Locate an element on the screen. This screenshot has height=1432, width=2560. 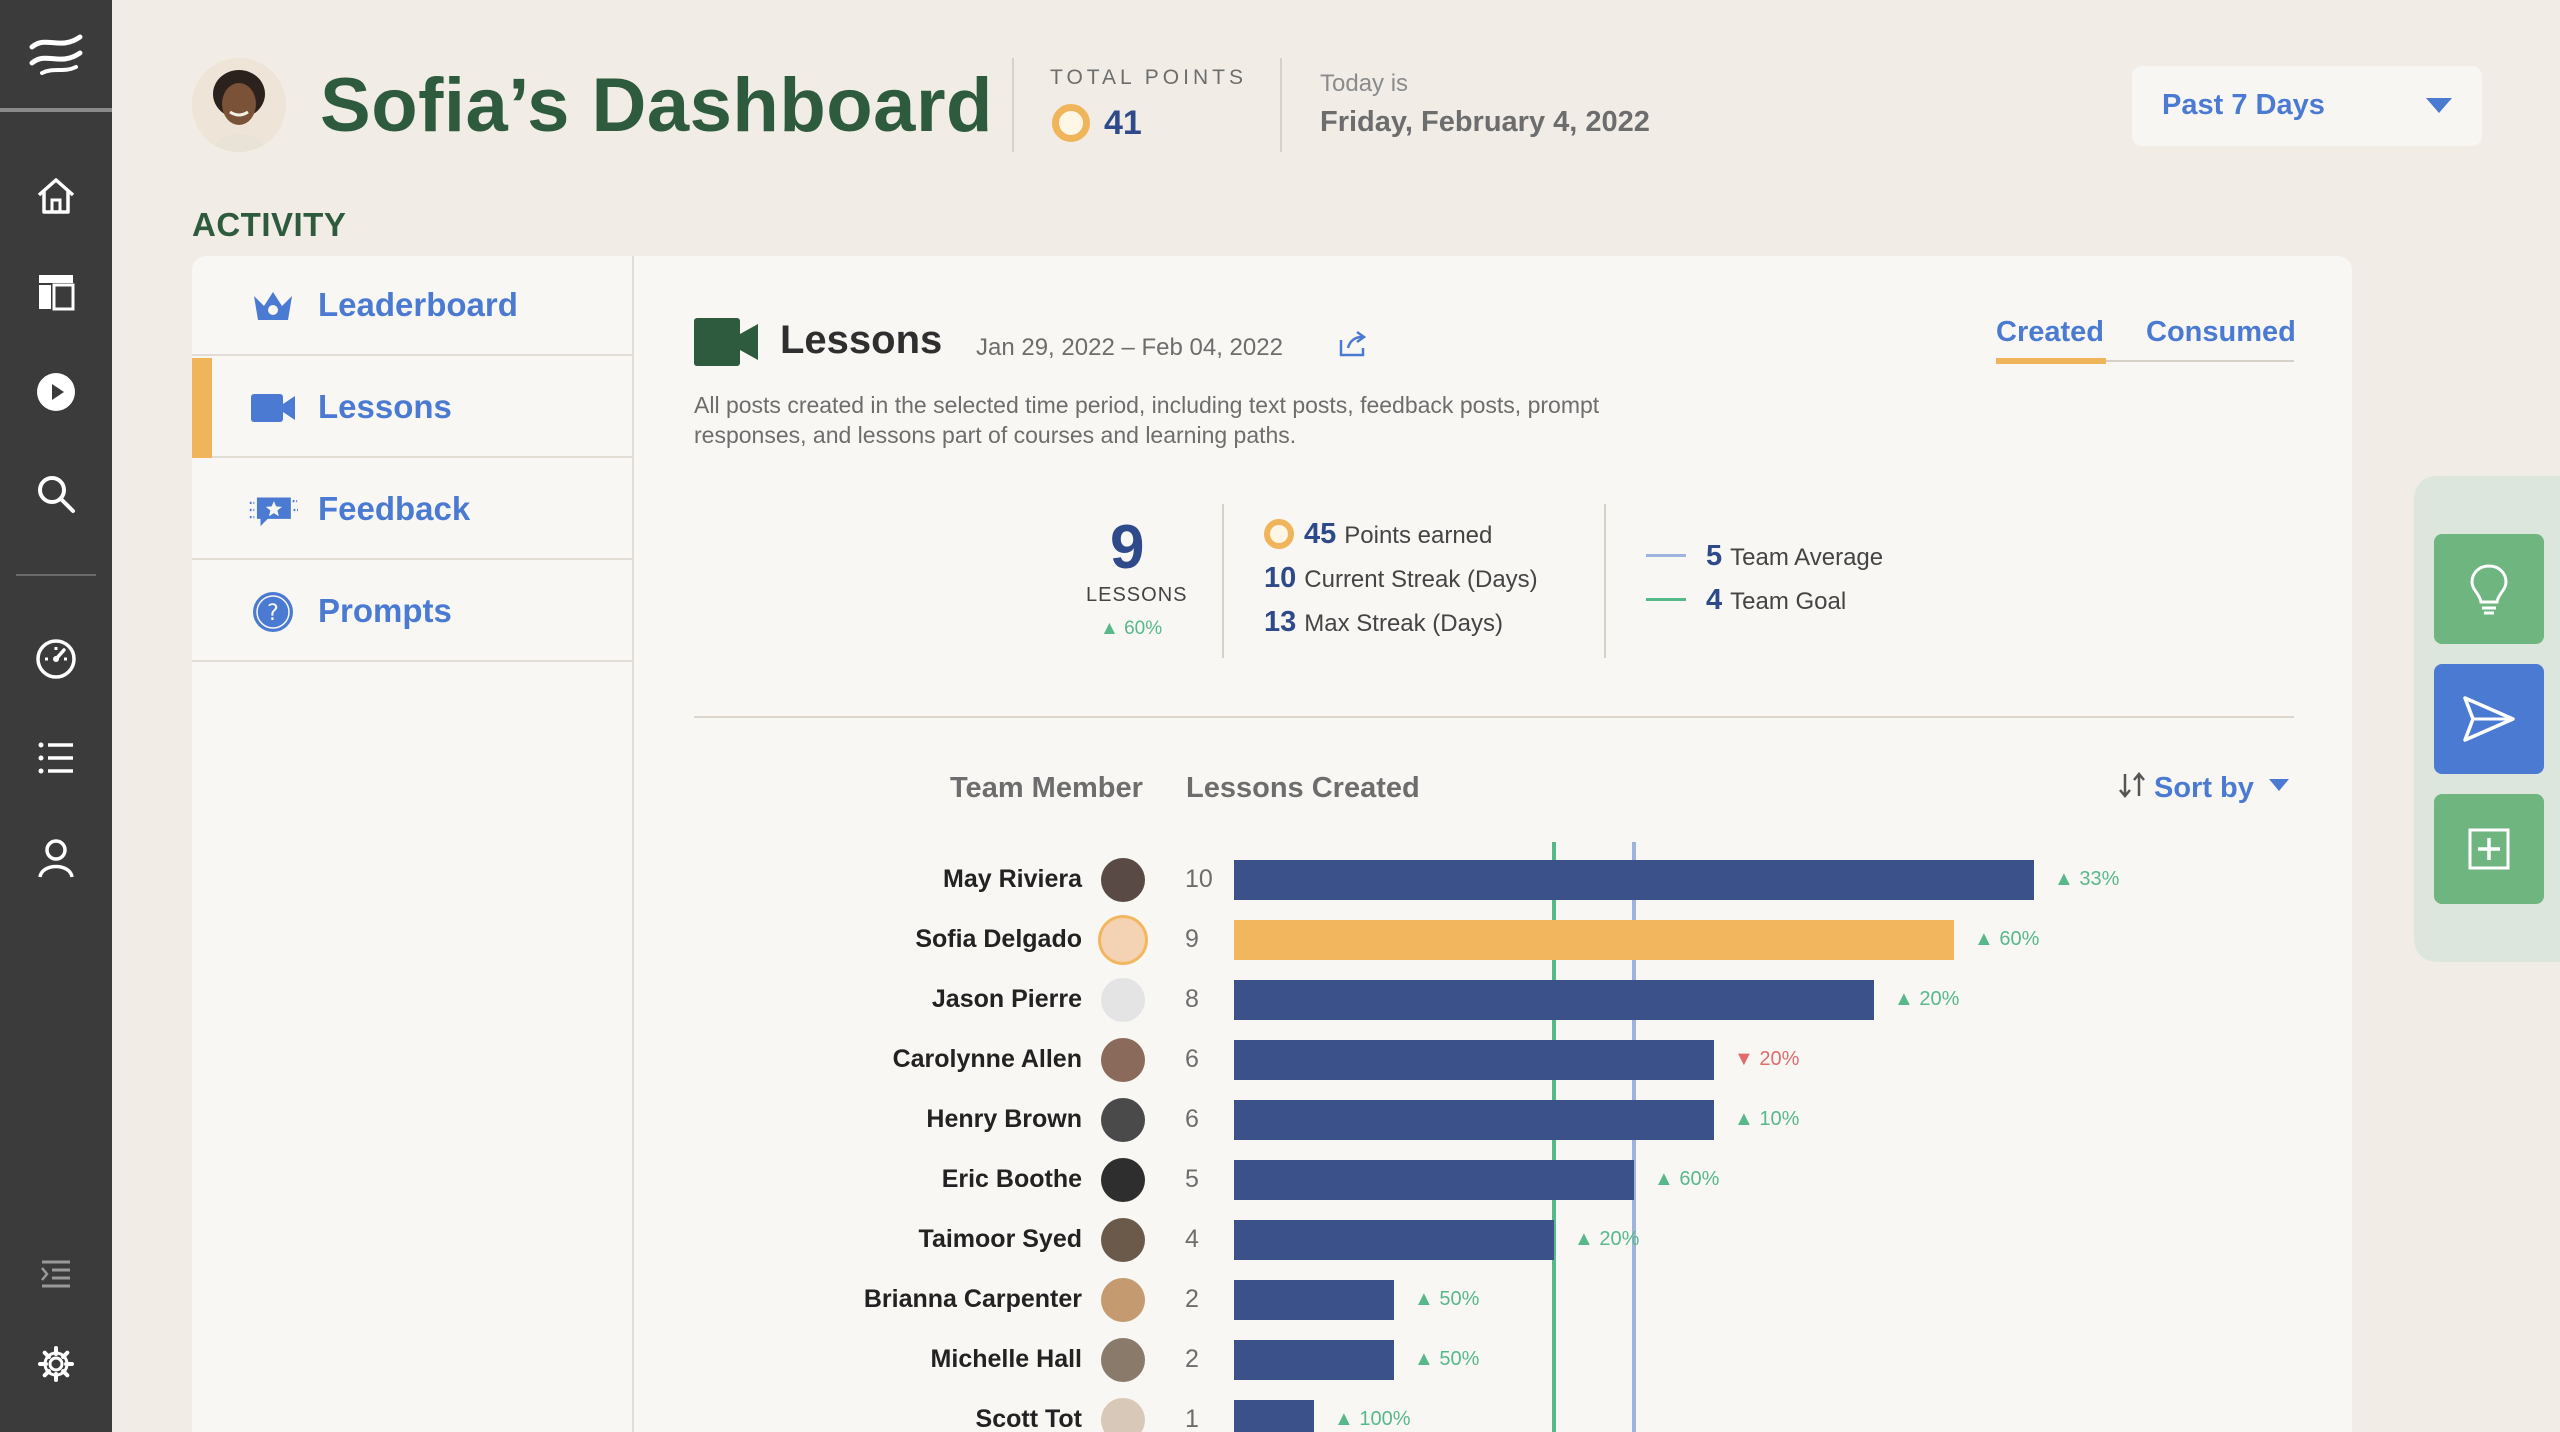
lesson-count: 5 is located at coordinates (1192, 1179).